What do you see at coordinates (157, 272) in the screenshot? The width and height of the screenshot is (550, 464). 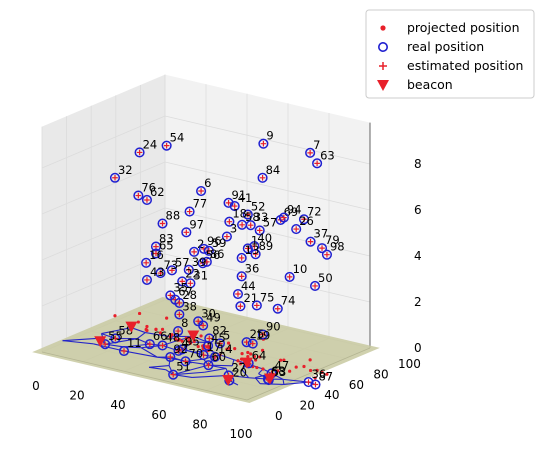 I see `point-label: 43` at bounding box center [157, 272].